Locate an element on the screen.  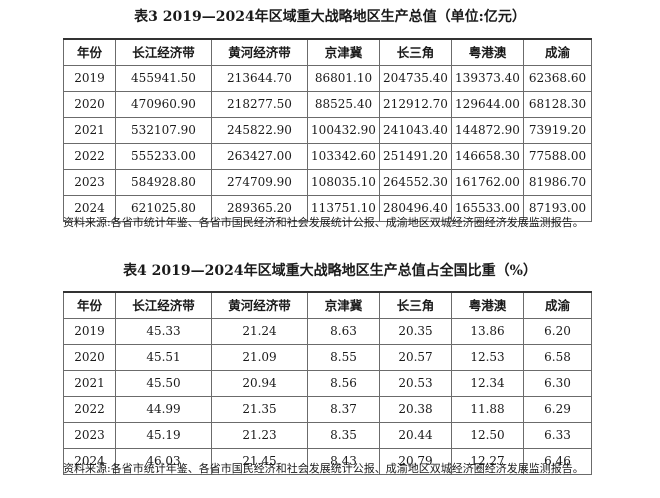
value-cell: 45.19 is located at coordinates (163, 435).